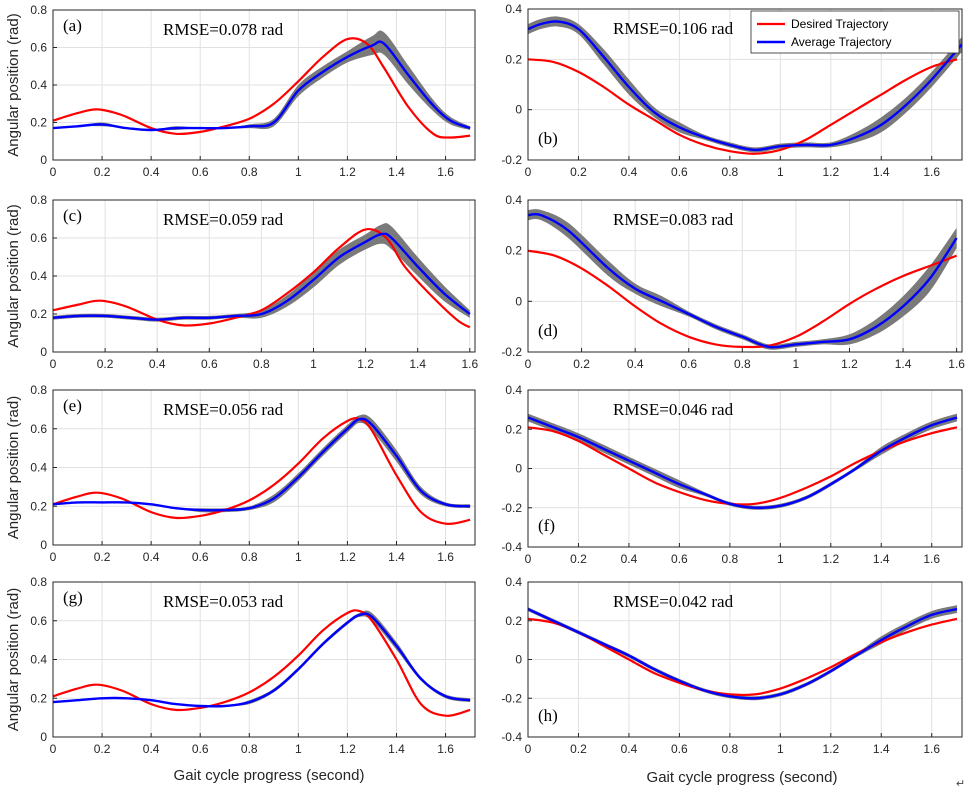 This screenshot has height=789, width=967. I want to click on legend-box, so click(855, 32).